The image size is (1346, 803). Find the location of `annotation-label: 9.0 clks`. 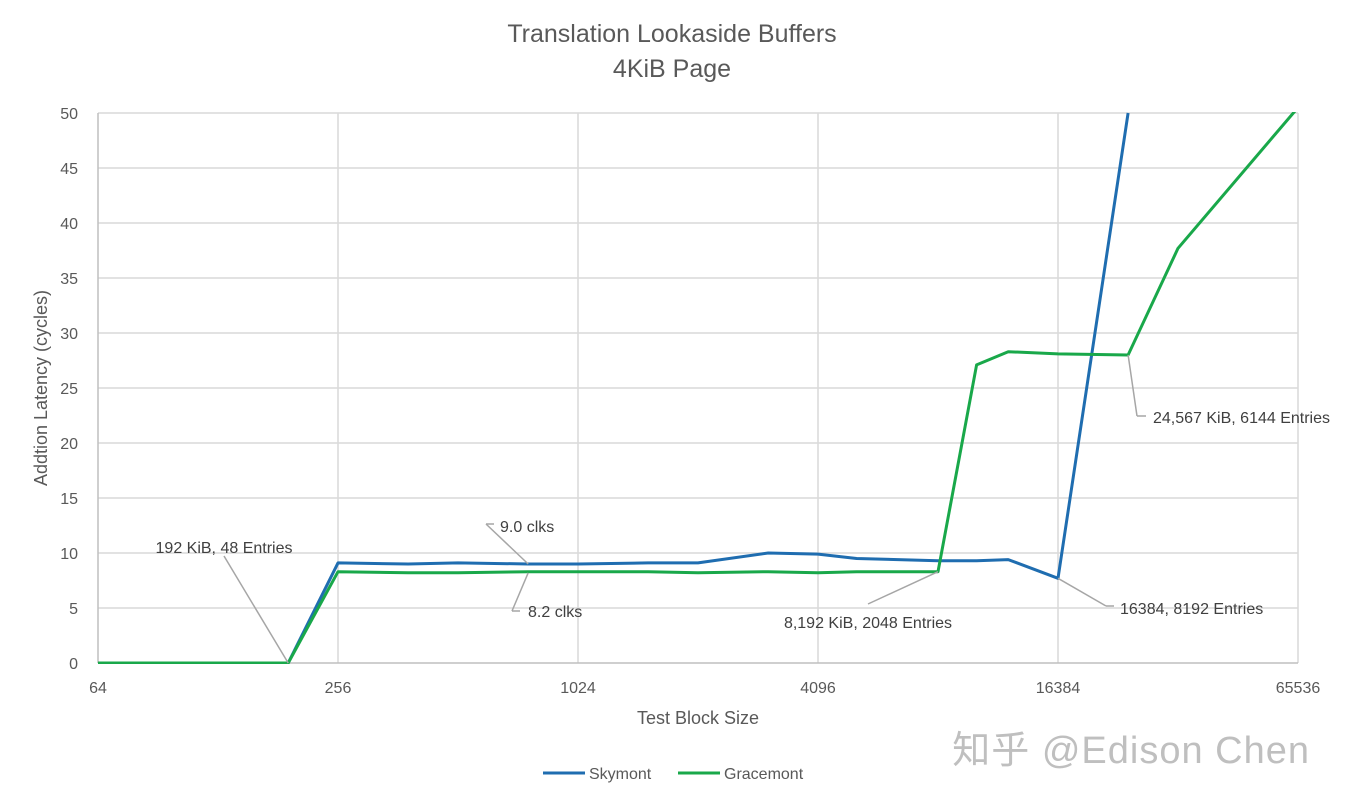

annotation-label: 9.0 clks is located at coordinates (527, 527).